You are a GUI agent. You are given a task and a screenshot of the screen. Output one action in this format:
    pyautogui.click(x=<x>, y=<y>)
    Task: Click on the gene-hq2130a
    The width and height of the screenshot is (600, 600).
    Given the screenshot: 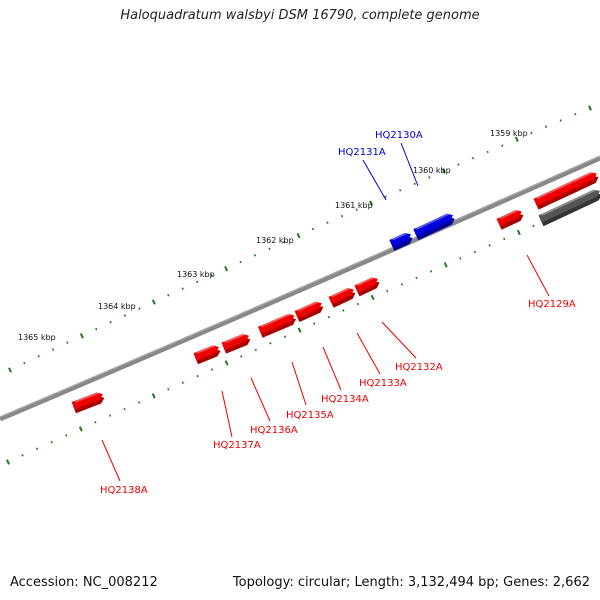 What is the action you would take?
    pyautogui.click(x=434, y=226)
    